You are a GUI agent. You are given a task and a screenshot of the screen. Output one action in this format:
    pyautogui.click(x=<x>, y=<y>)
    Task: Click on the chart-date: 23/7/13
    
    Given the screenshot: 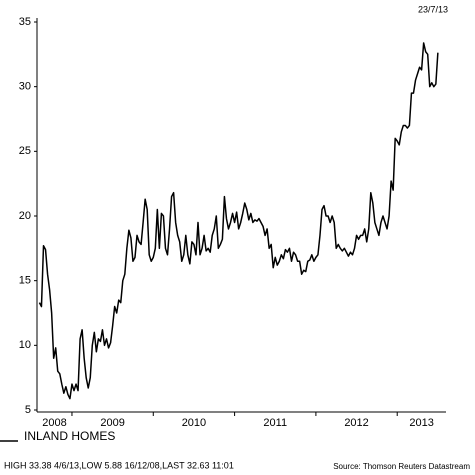 What is the action you would take?
    pyautogui.click(x=433, y=9)
    